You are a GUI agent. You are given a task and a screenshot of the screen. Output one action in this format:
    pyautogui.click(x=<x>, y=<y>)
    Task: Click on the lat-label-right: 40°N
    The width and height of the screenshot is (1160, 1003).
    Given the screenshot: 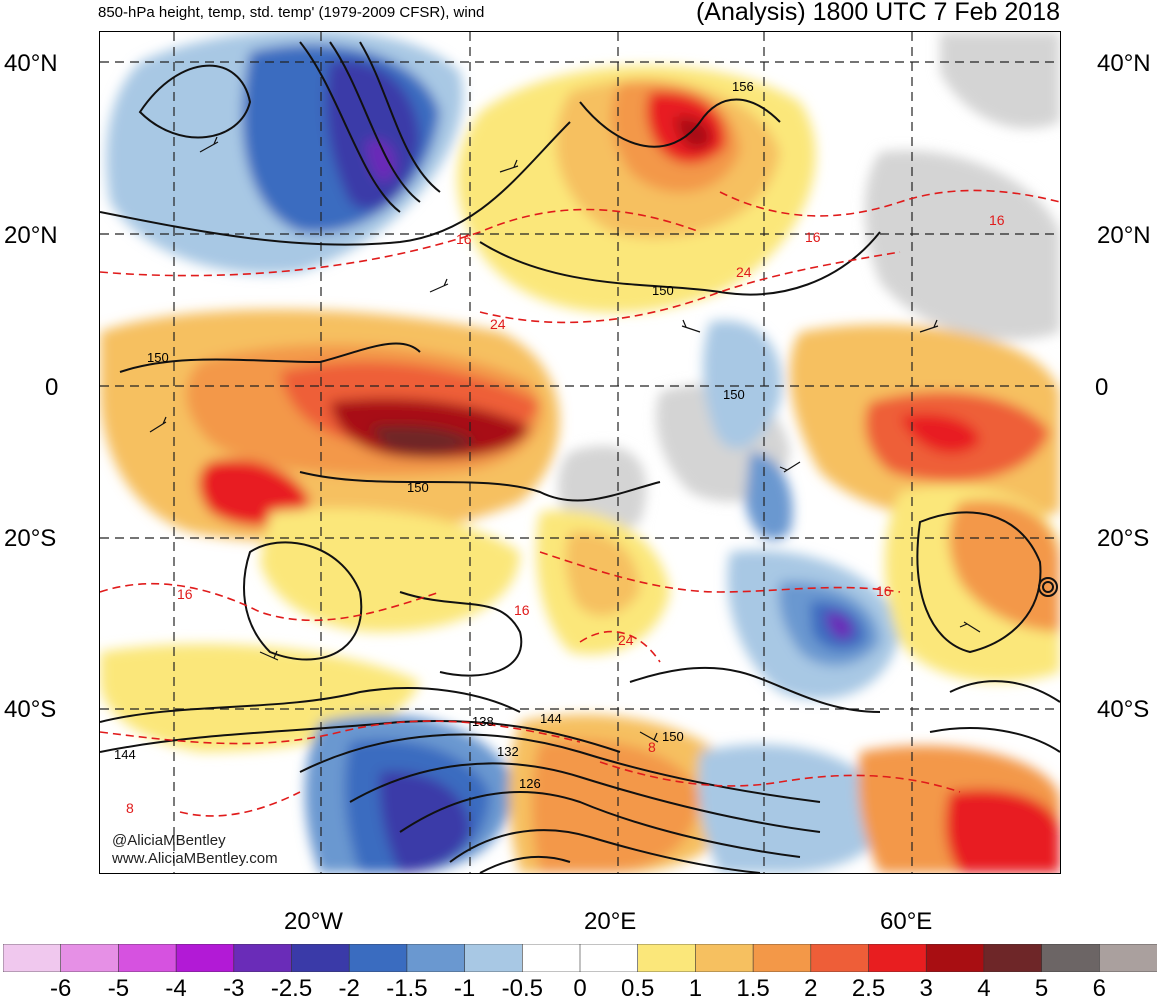 What is the action you would take?
    pyautogui.click(x=1124, y=63)
    